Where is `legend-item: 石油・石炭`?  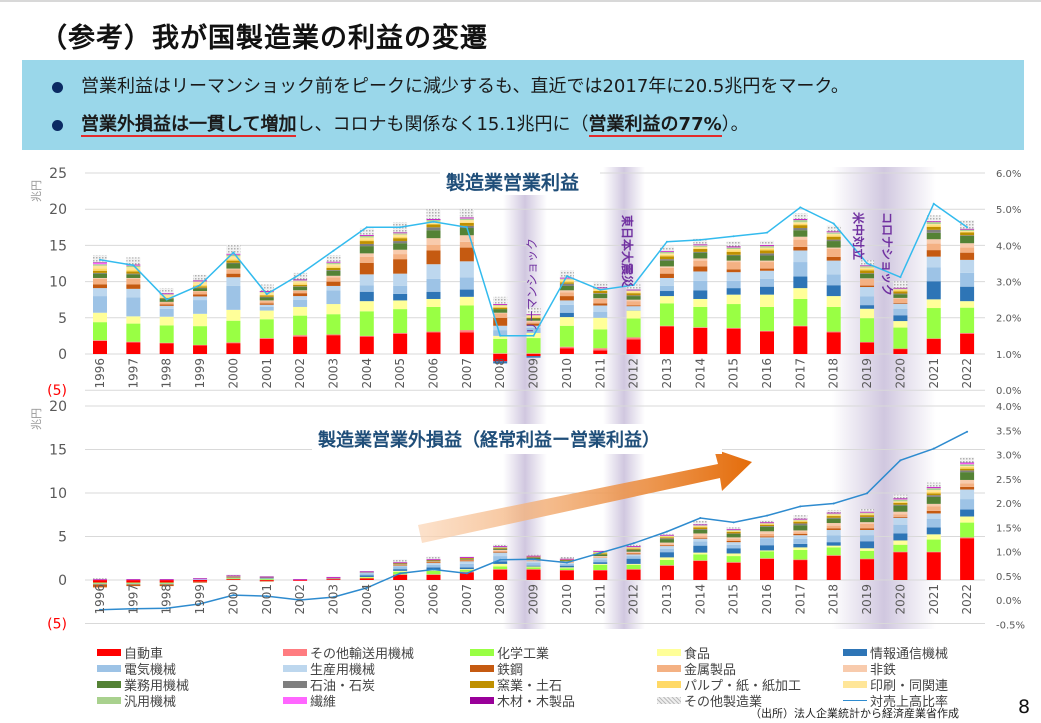 legend-item: 石油・石炭 is located at coordinates (329, 684).